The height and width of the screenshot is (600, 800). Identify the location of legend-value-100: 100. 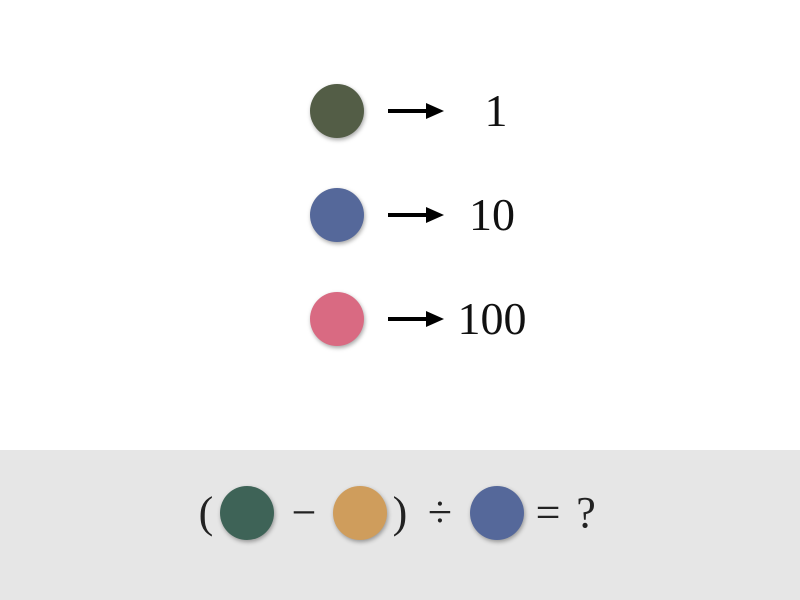
(492, 318).